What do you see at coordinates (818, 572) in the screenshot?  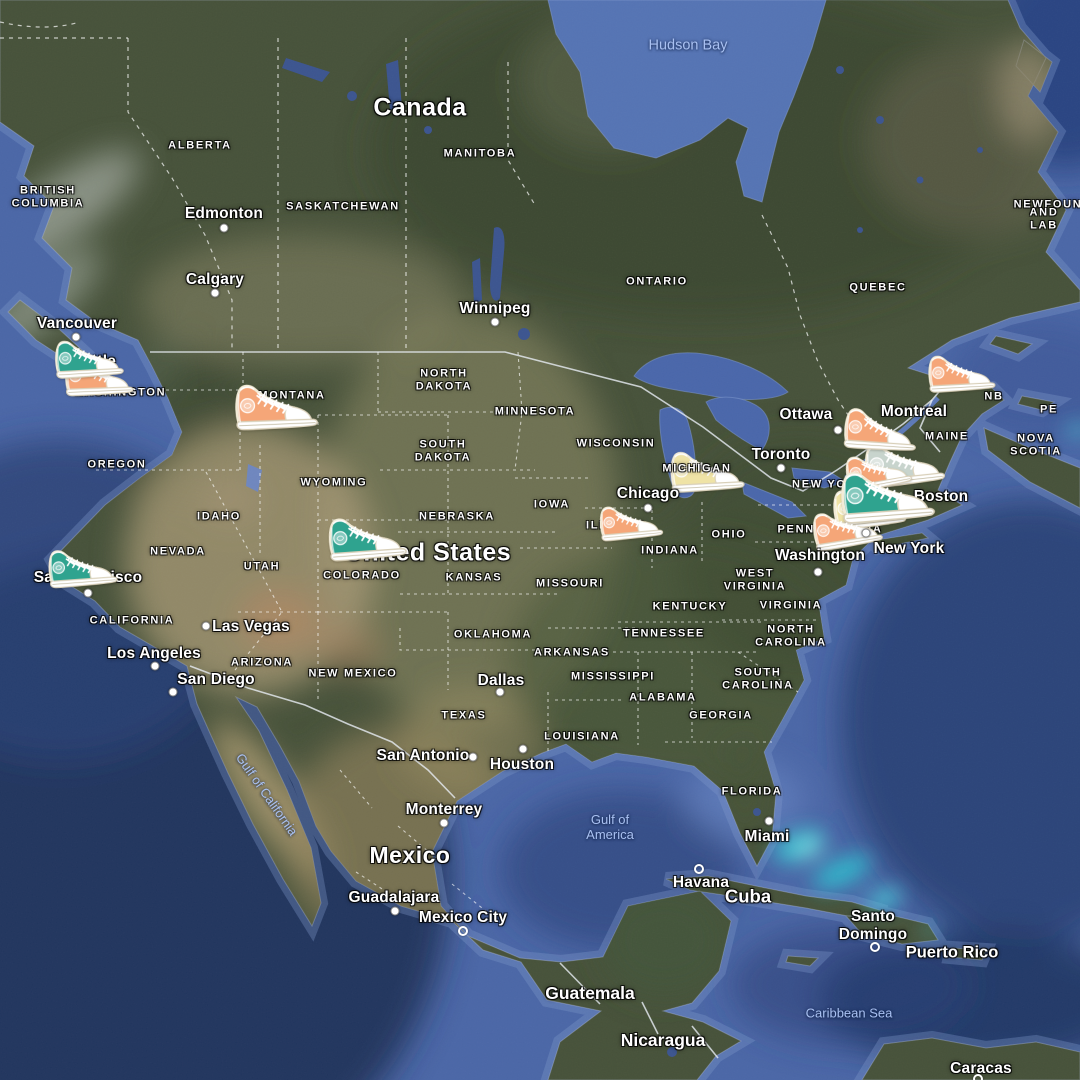 I see `city-dot-washington` at bounding box center [818, 572].